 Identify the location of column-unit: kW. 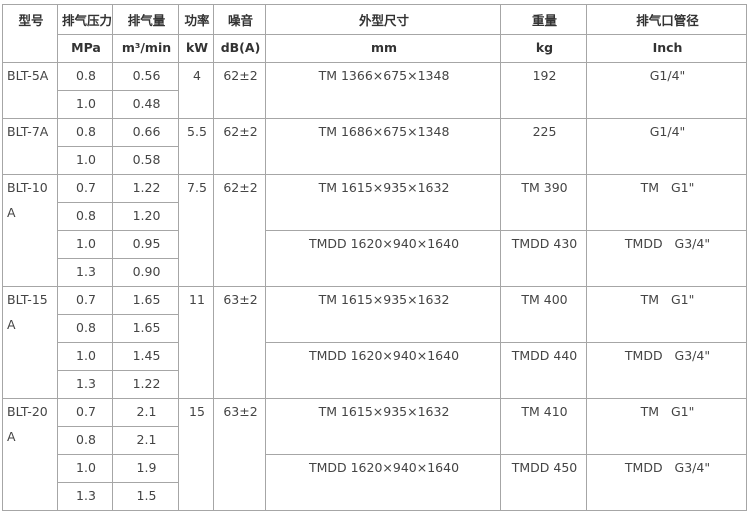
(196, 48).